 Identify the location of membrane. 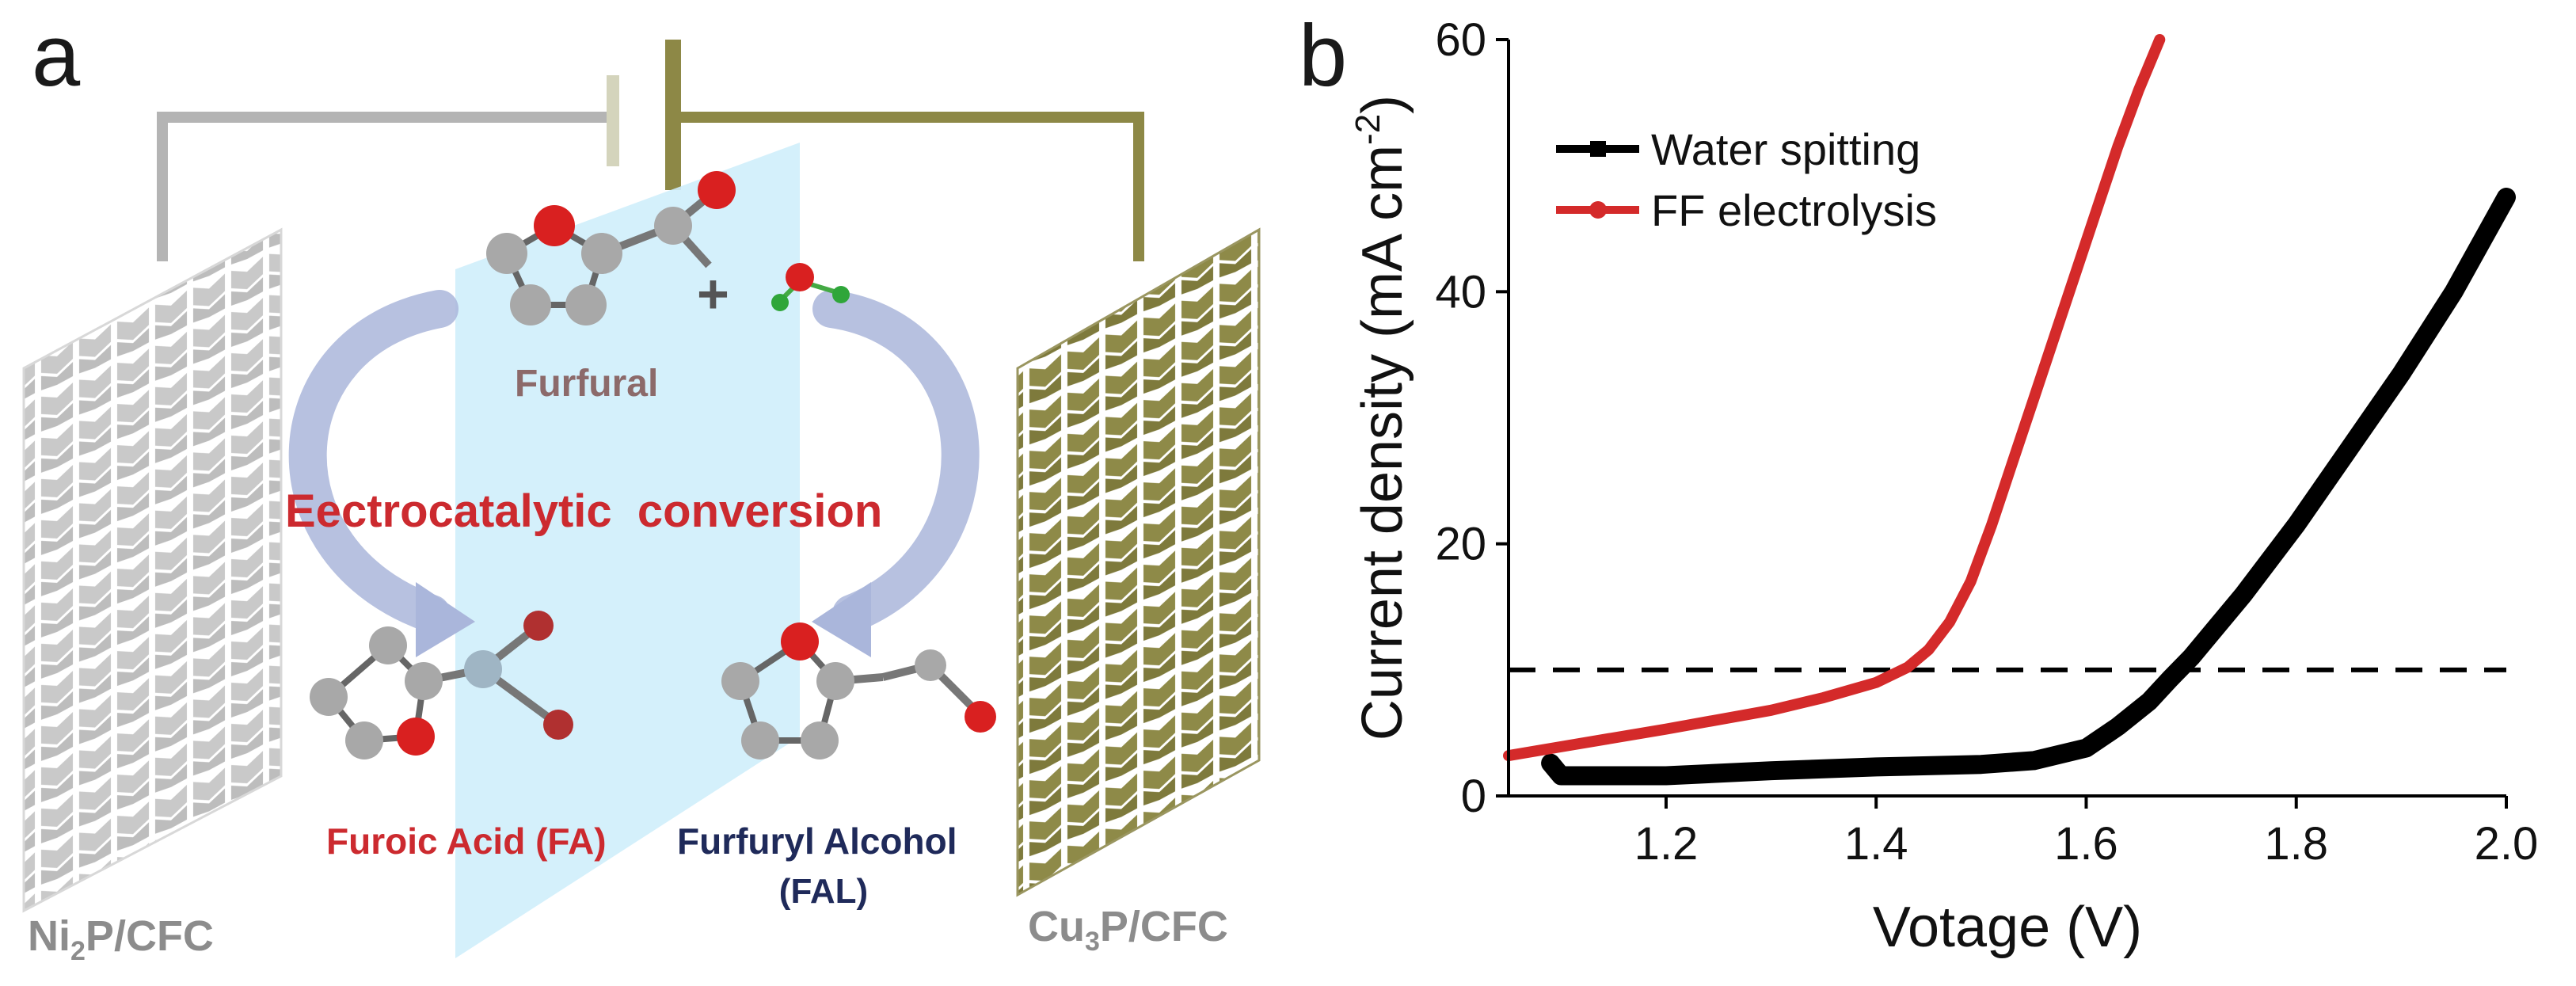
(627, 550).